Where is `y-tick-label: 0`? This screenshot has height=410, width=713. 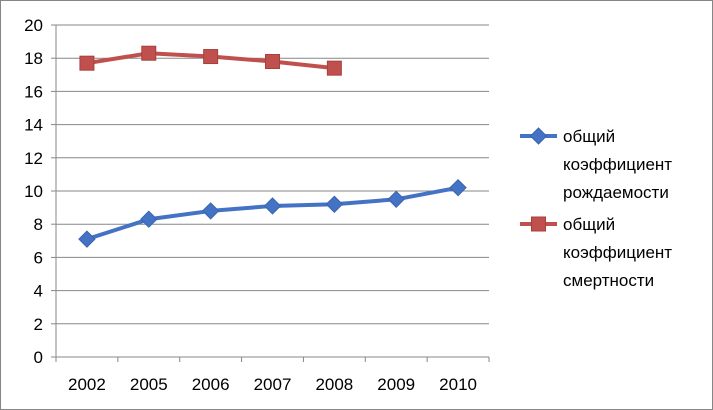 y-tick-label: 0 is located at coordinates (38, 357).